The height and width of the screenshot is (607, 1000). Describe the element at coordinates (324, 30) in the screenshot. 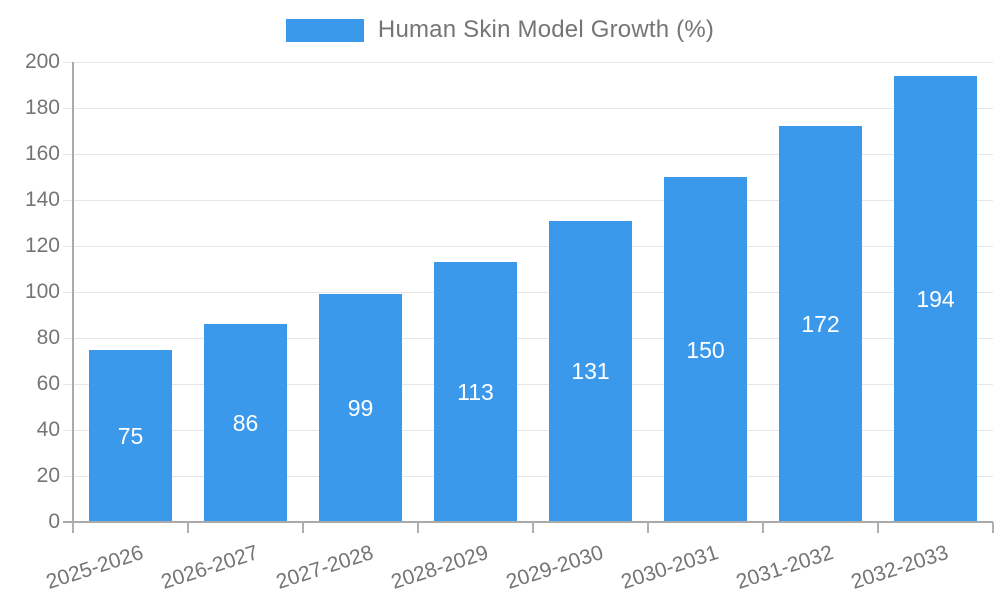

I see `legend-swatch` at that location.